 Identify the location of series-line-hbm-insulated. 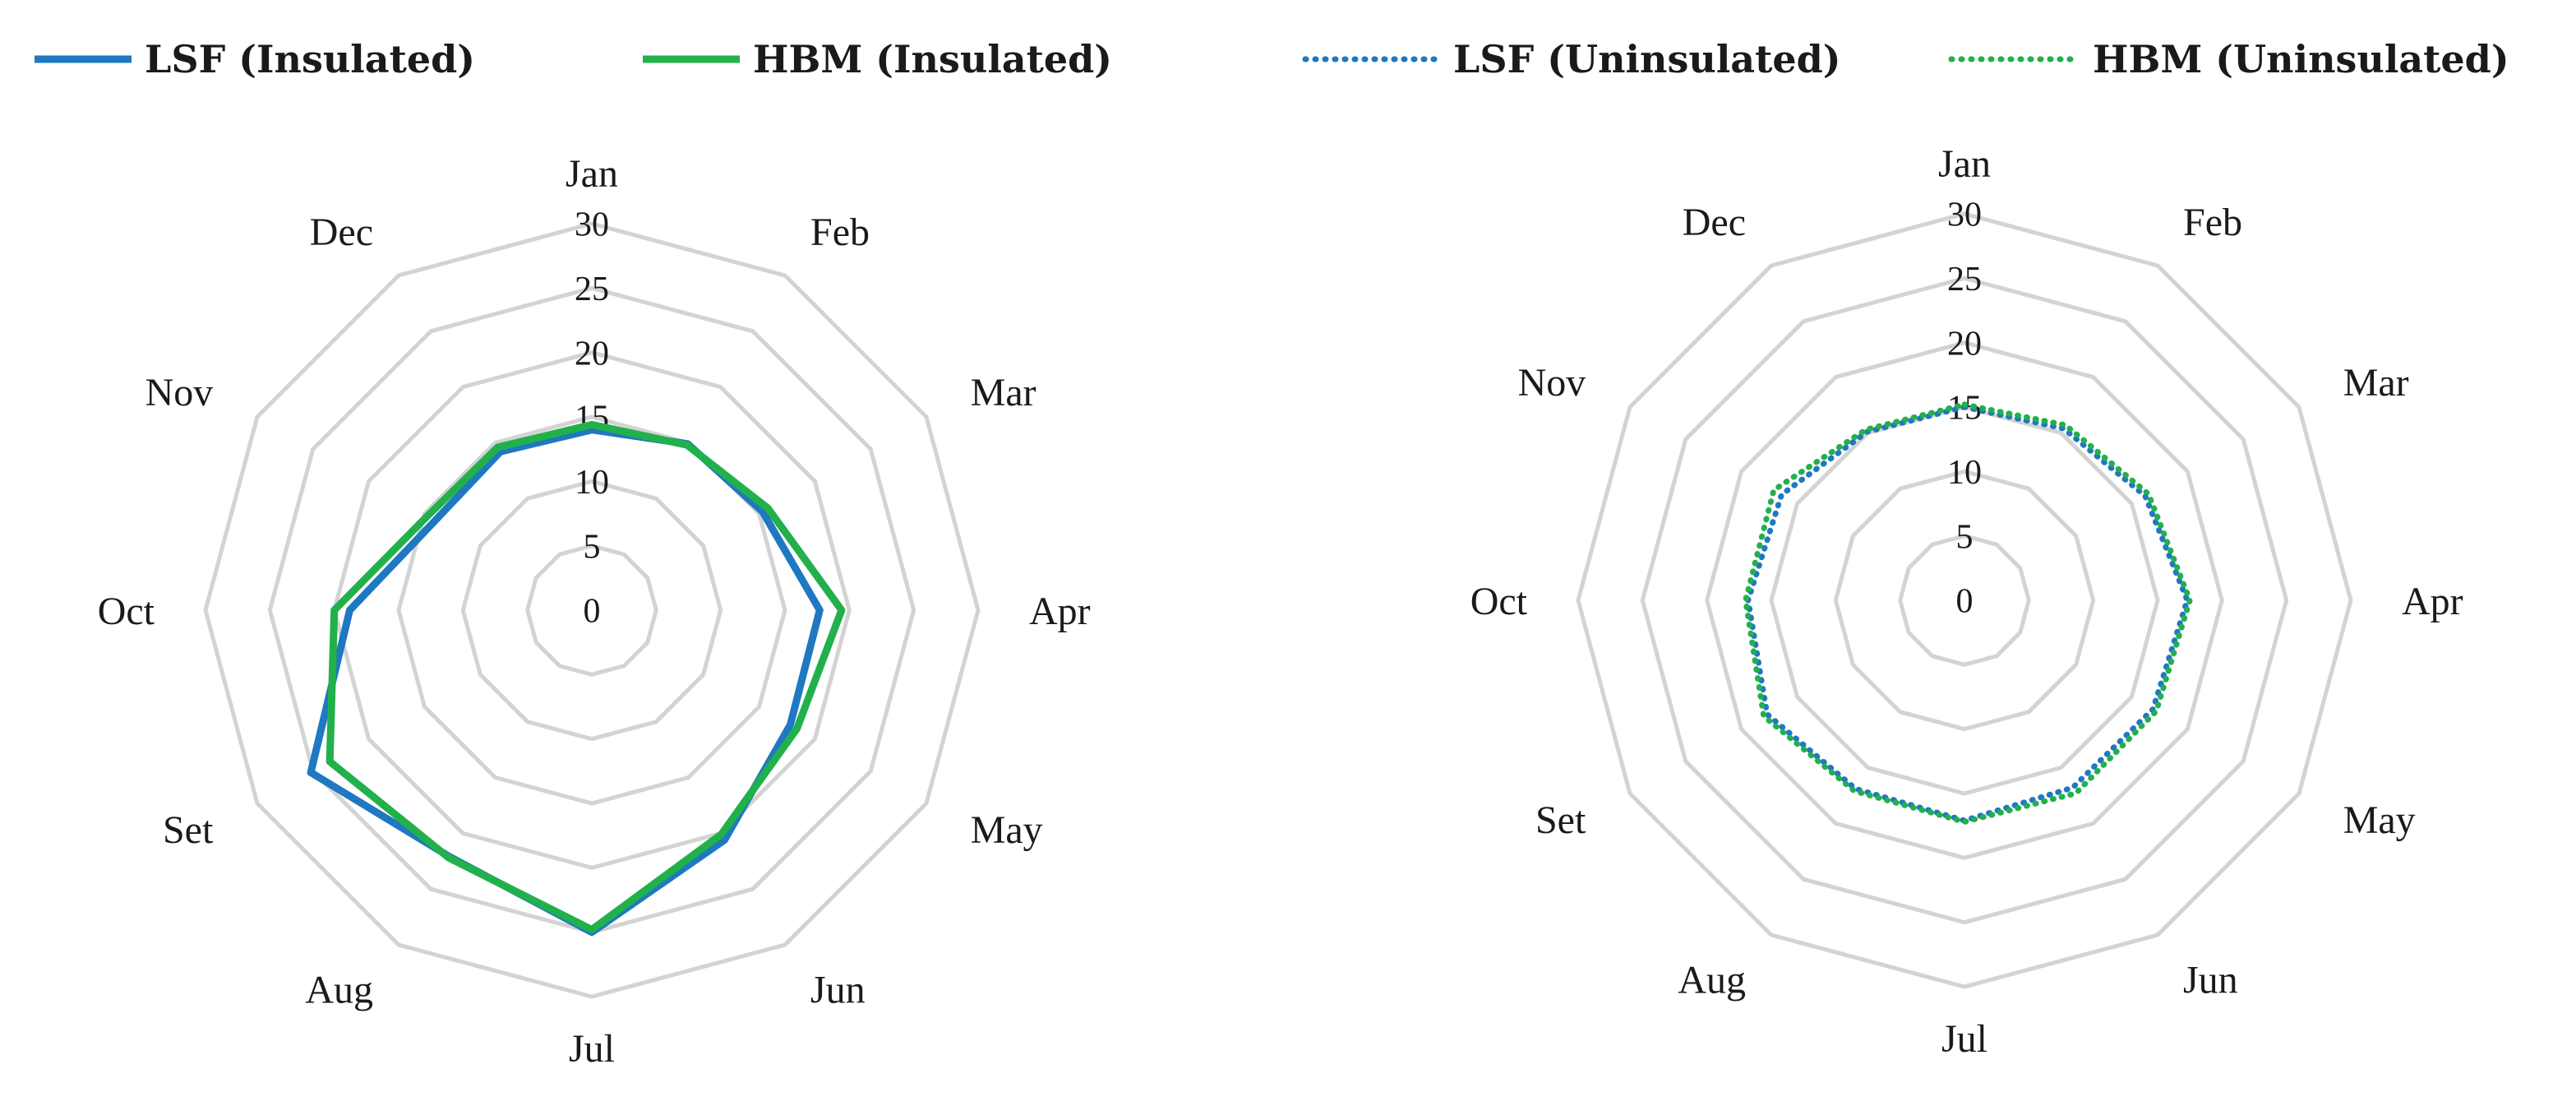
(585, 676).